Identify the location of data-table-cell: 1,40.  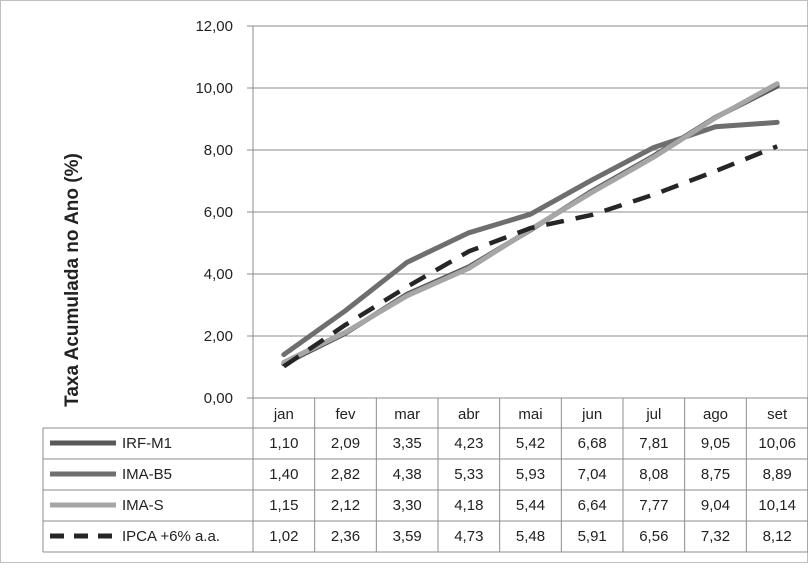
(283, 474).